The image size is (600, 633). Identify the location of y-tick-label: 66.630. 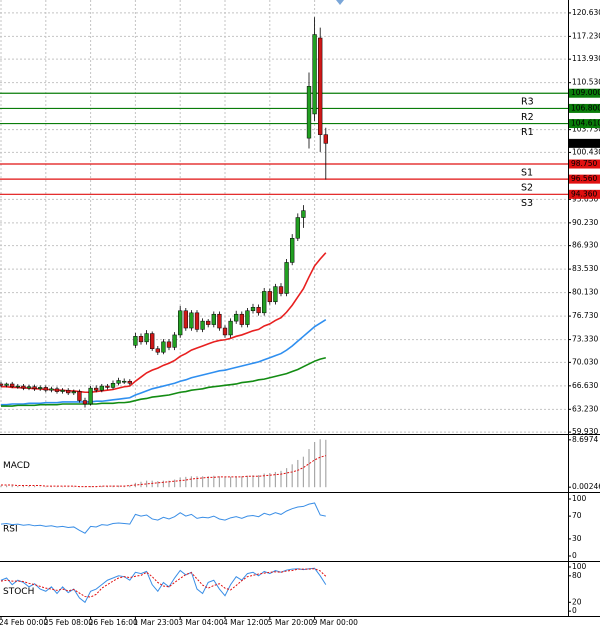
(585, 385).